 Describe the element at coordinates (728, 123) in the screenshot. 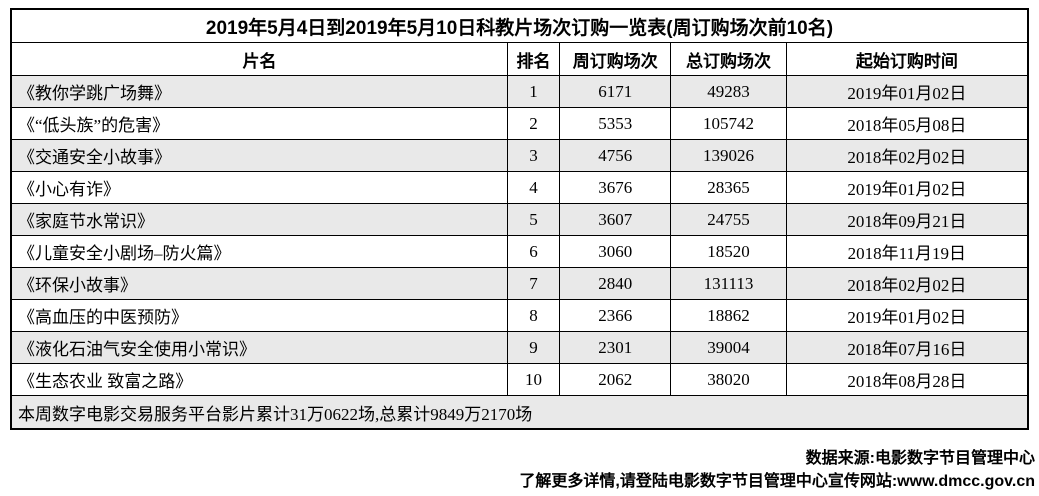

I see `total-orders: 105742` at that location.